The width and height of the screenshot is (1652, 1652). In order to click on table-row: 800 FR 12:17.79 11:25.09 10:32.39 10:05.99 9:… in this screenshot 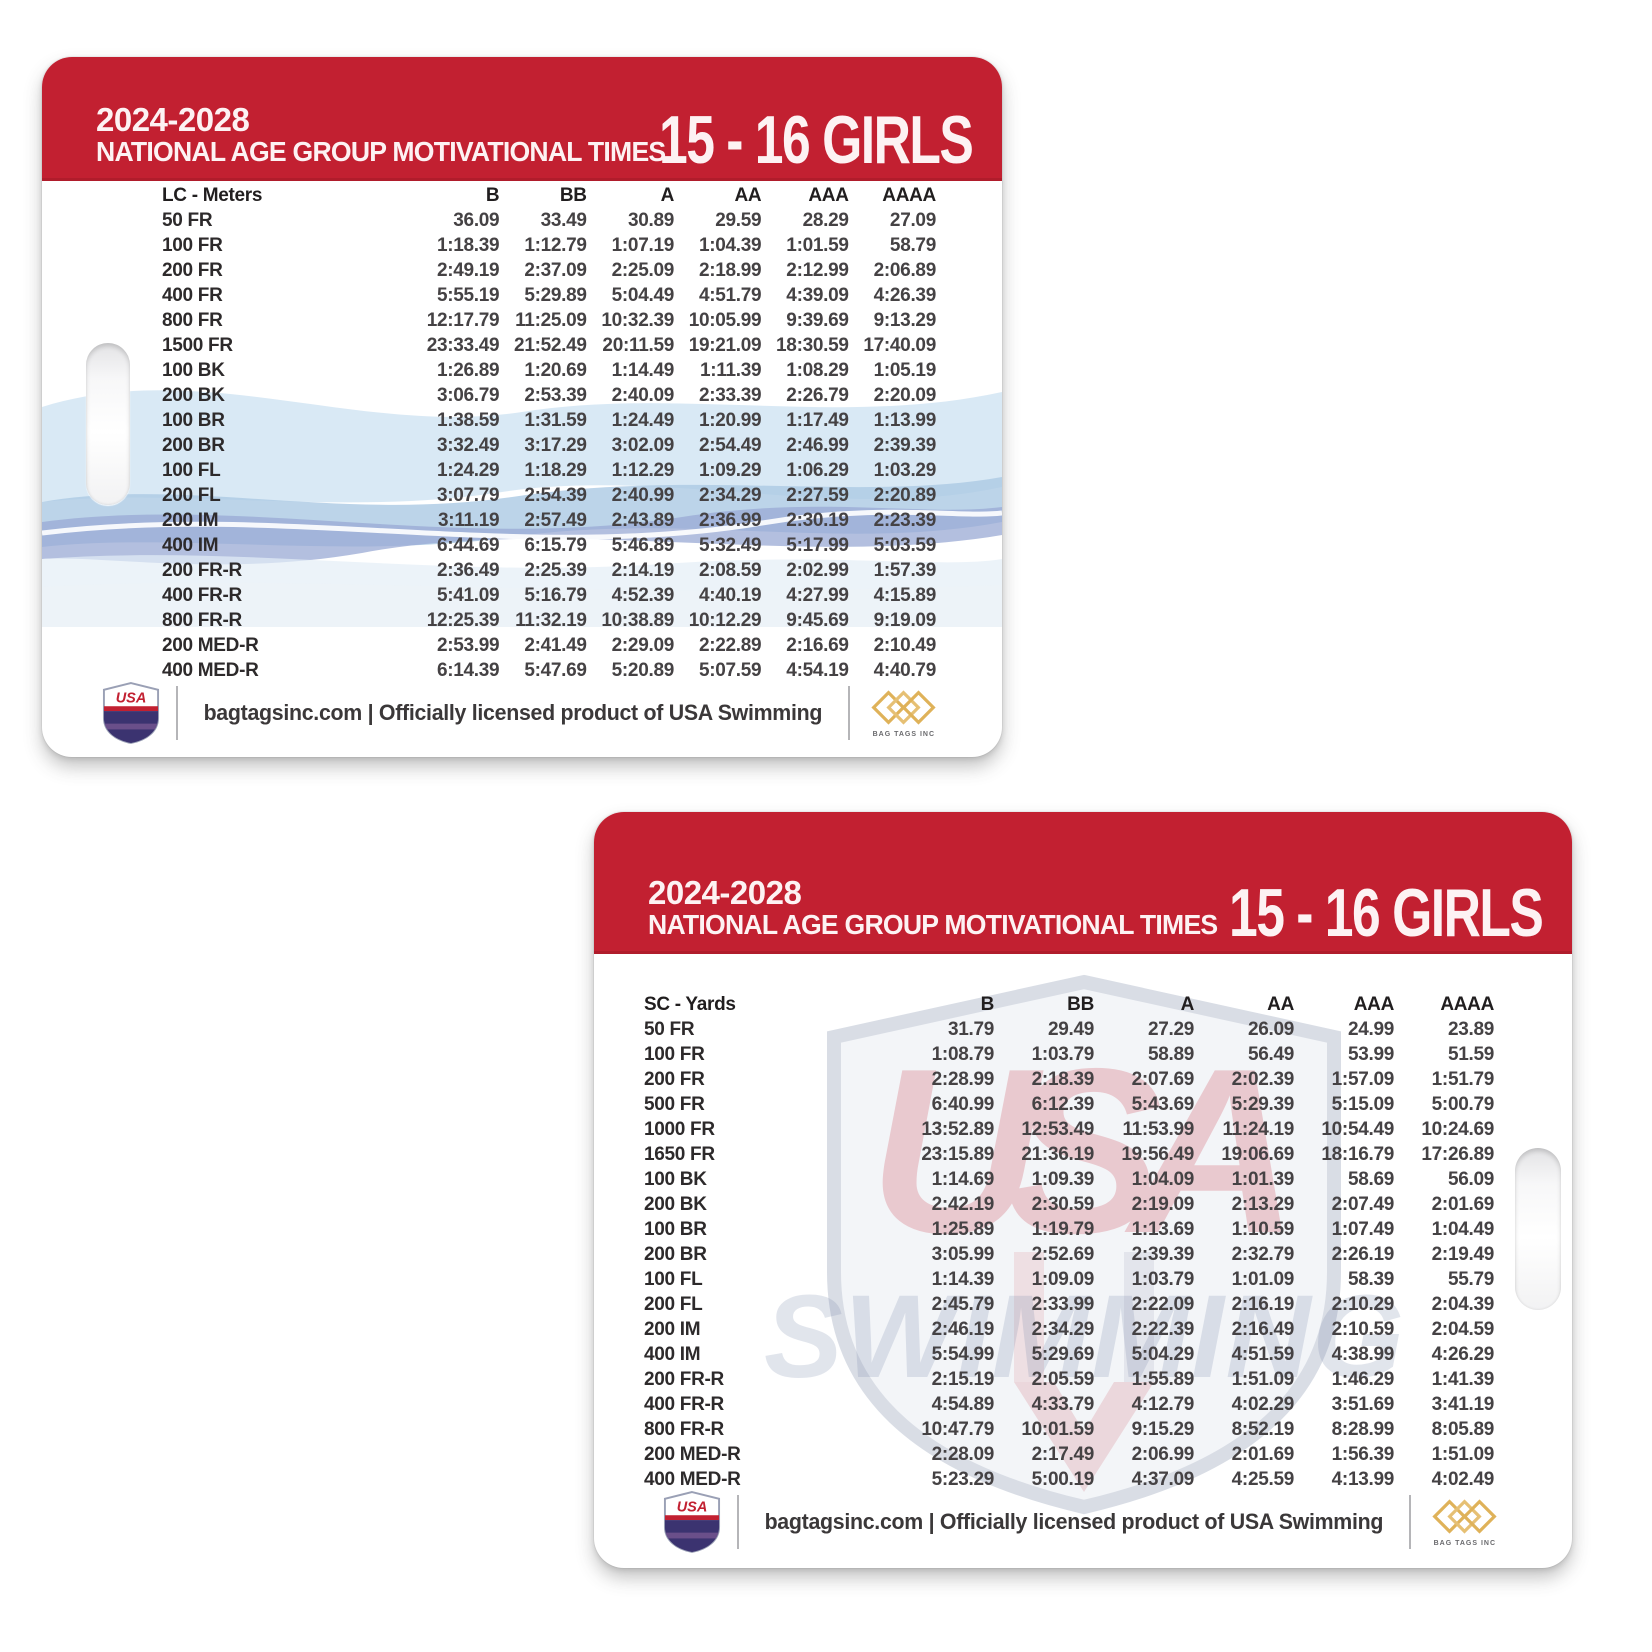, I will do `click(549, 320)`.